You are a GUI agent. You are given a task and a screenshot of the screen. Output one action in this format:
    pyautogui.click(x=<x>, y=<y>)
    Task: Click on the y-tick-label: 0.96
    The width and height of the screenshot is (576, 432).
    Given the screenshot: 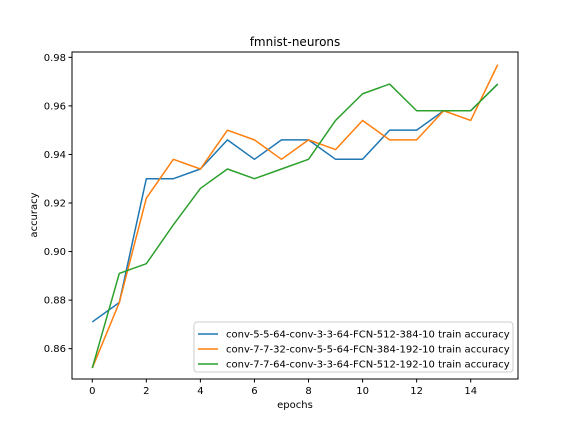 What is the action you would take?
    pyautogui.click(x=55, y=106)
    